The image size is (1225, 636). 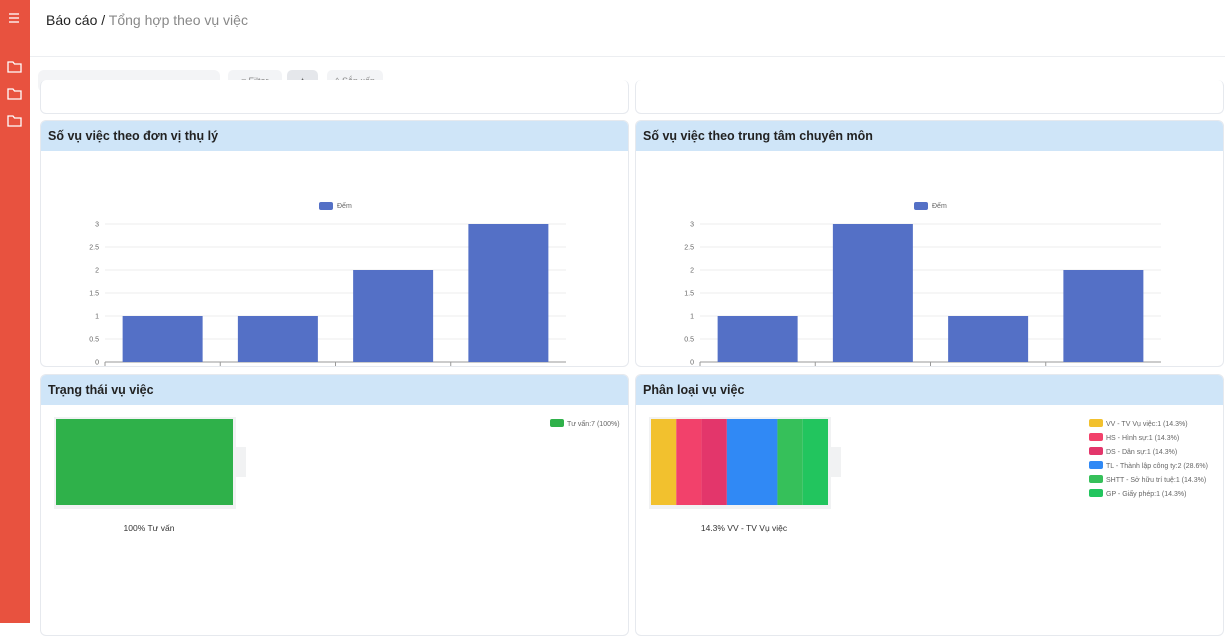 What do you see at coordinates (627, 56) in the screenshot?
I see `header-divider` at bounding box center [627, 56].